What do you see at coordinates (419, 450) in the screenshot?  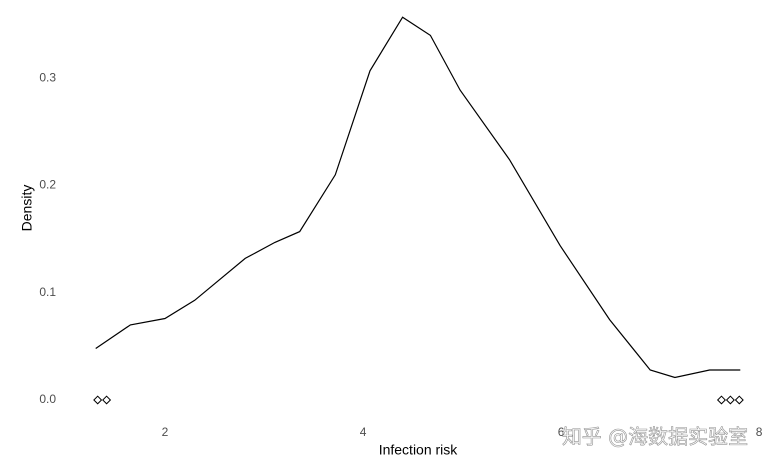 I see `x-axis-title: Infection risk` at bounding box center [419, 450].